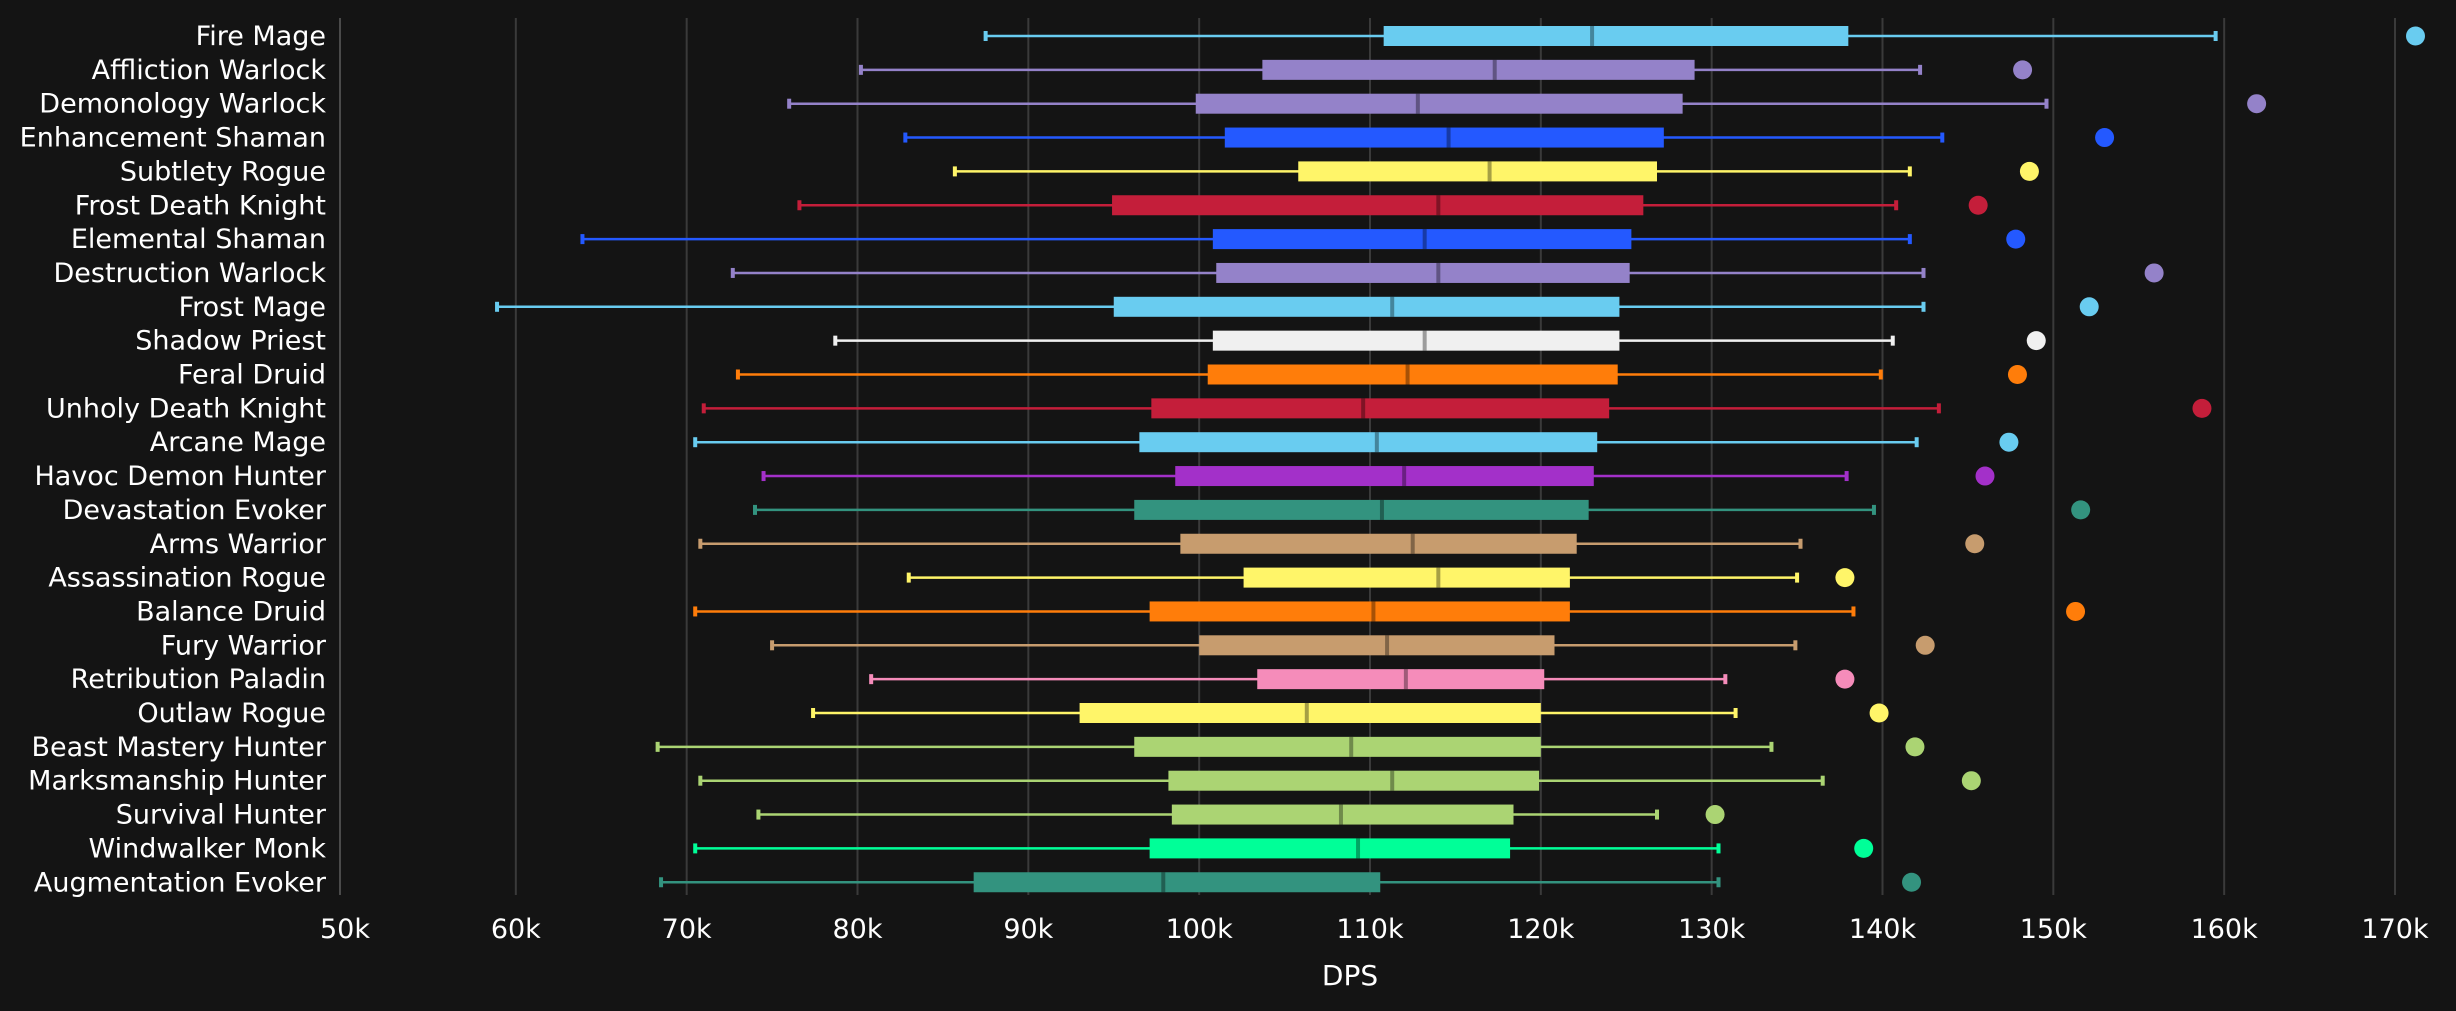  I want to click on category-label: Elemental Shaman, so click(198, 239).